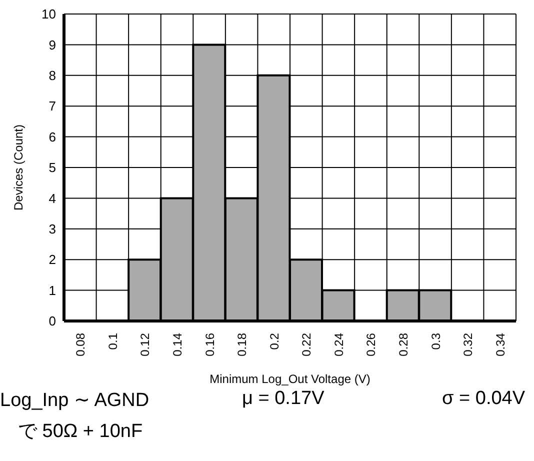 This screenshot has height=461, width=534. What do you see at coordinates (242, 344) in the screenshot?
I see `x-tick-label: 0.18` at bounding box center [242, 344].